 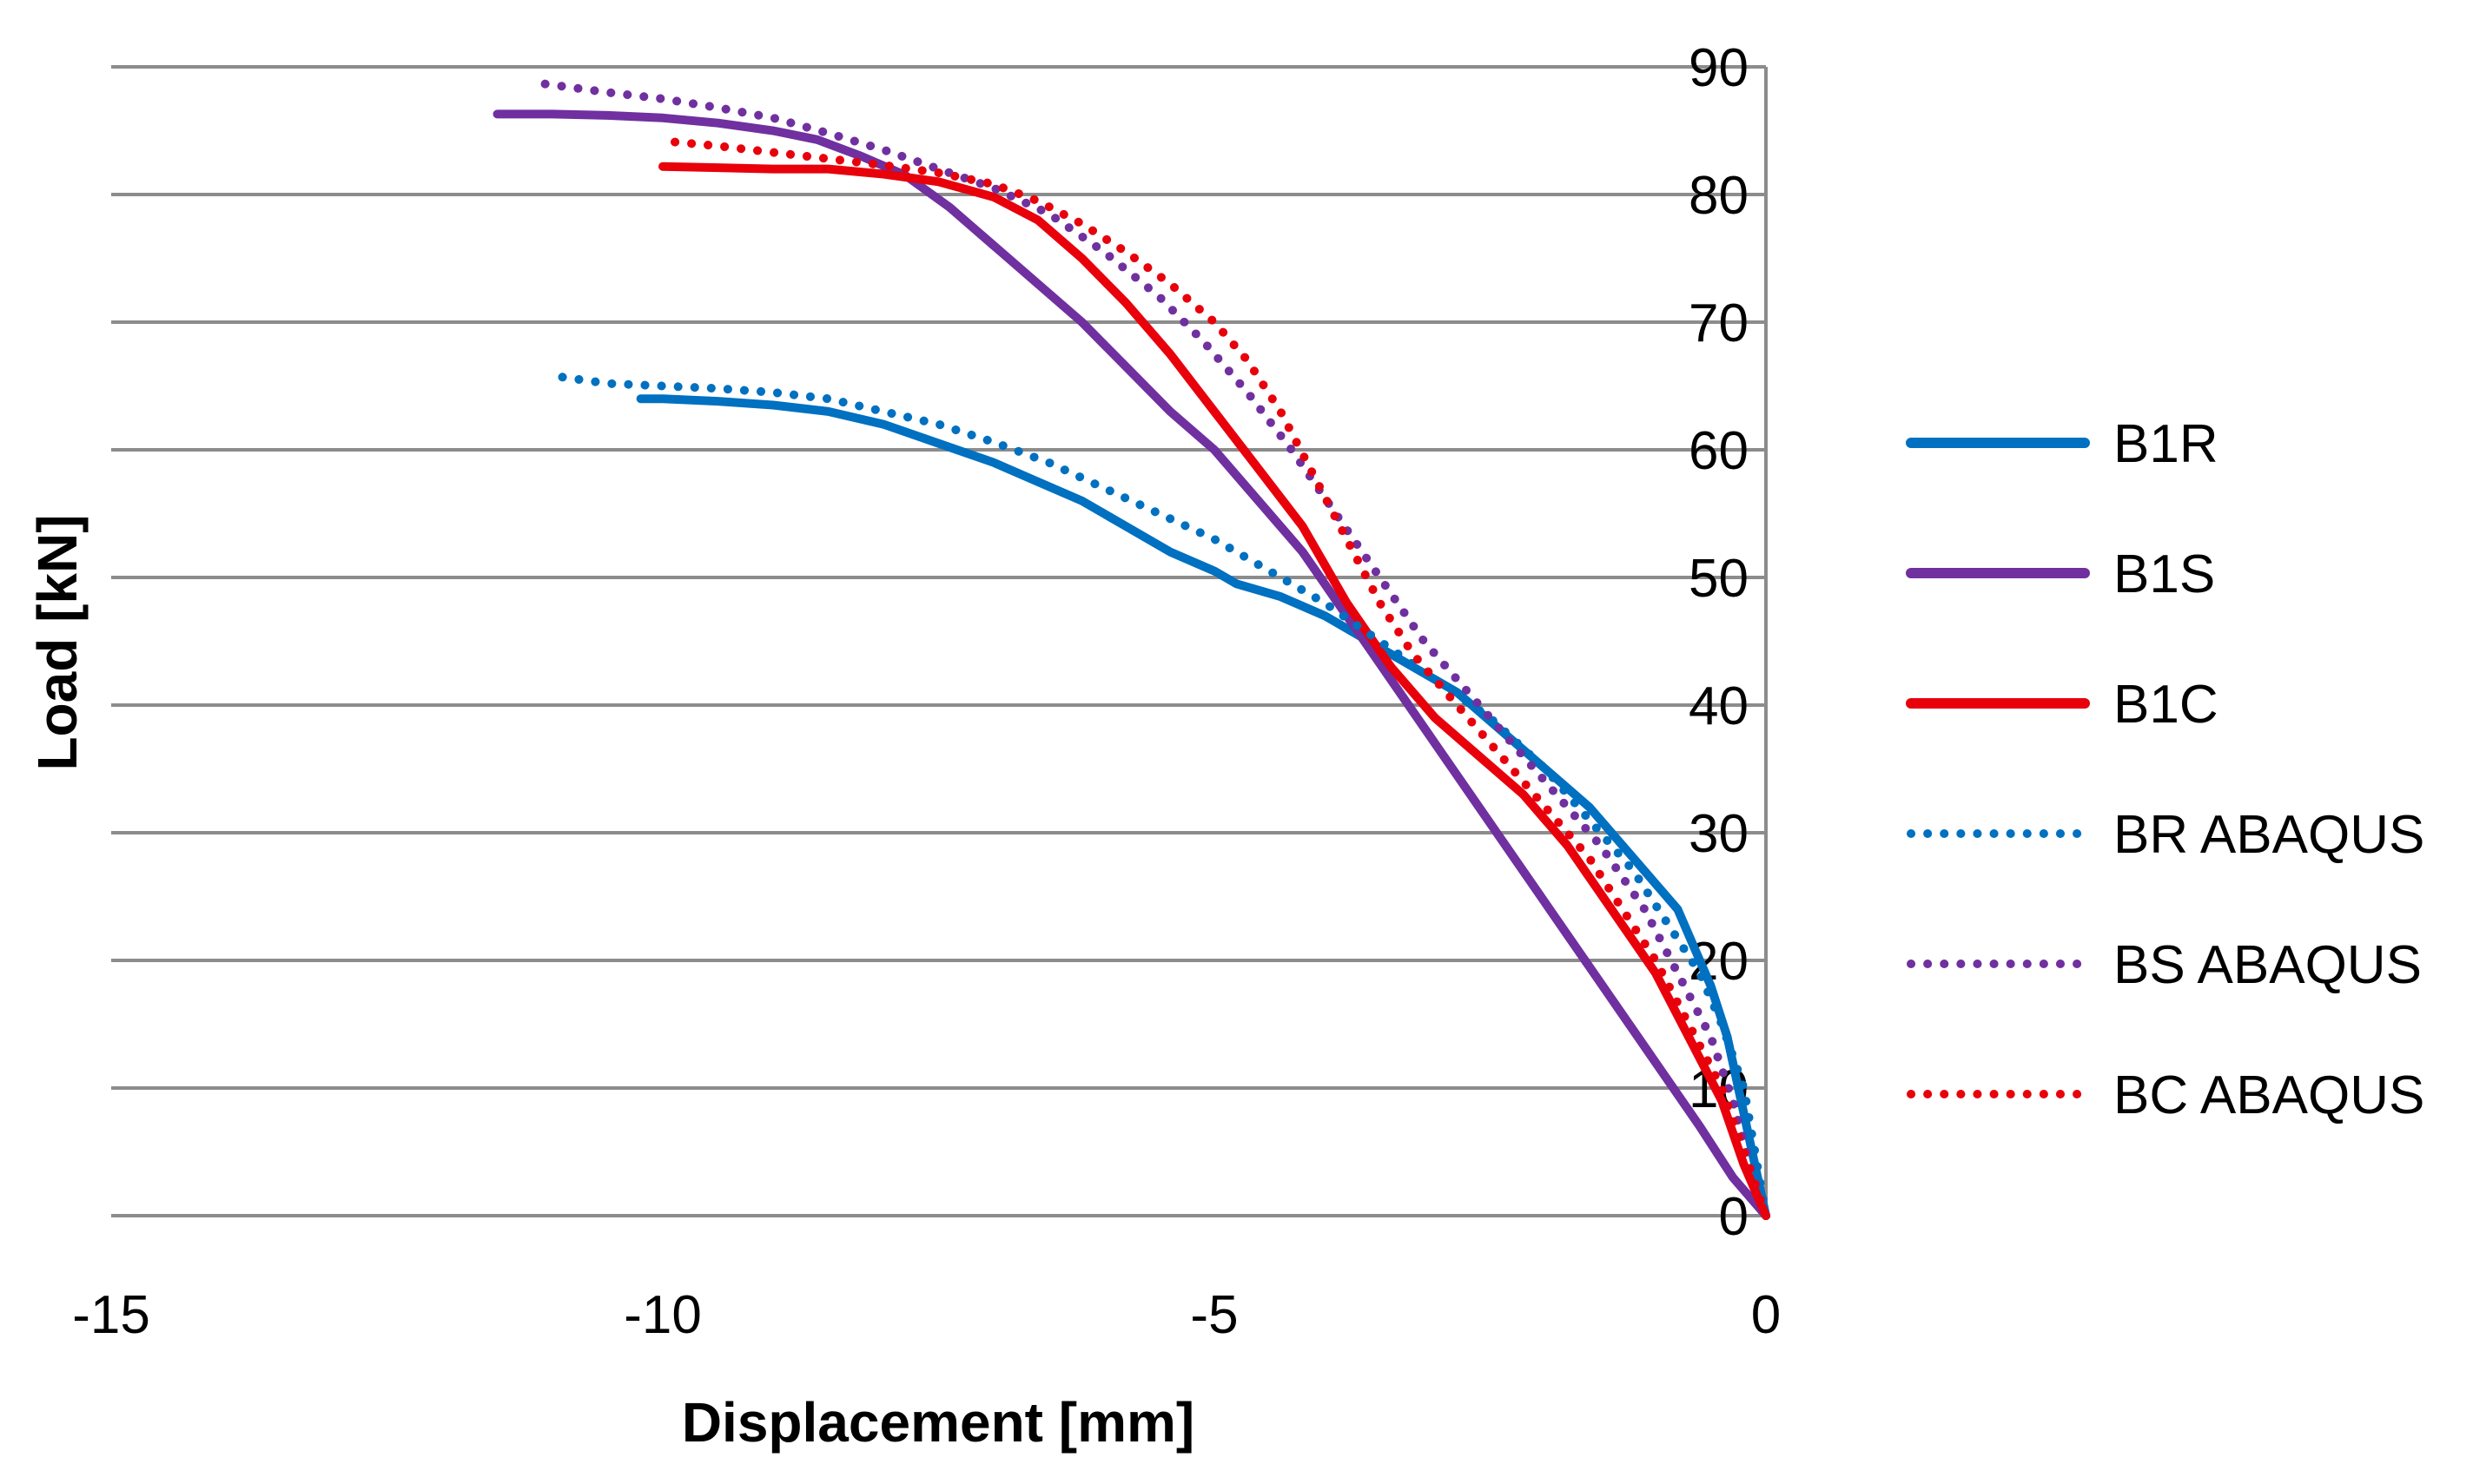 What do you see at coordinates (663, 1315) in the screenshot?
I see `x-tick-label: -10` at bounding box center [663, 1315].